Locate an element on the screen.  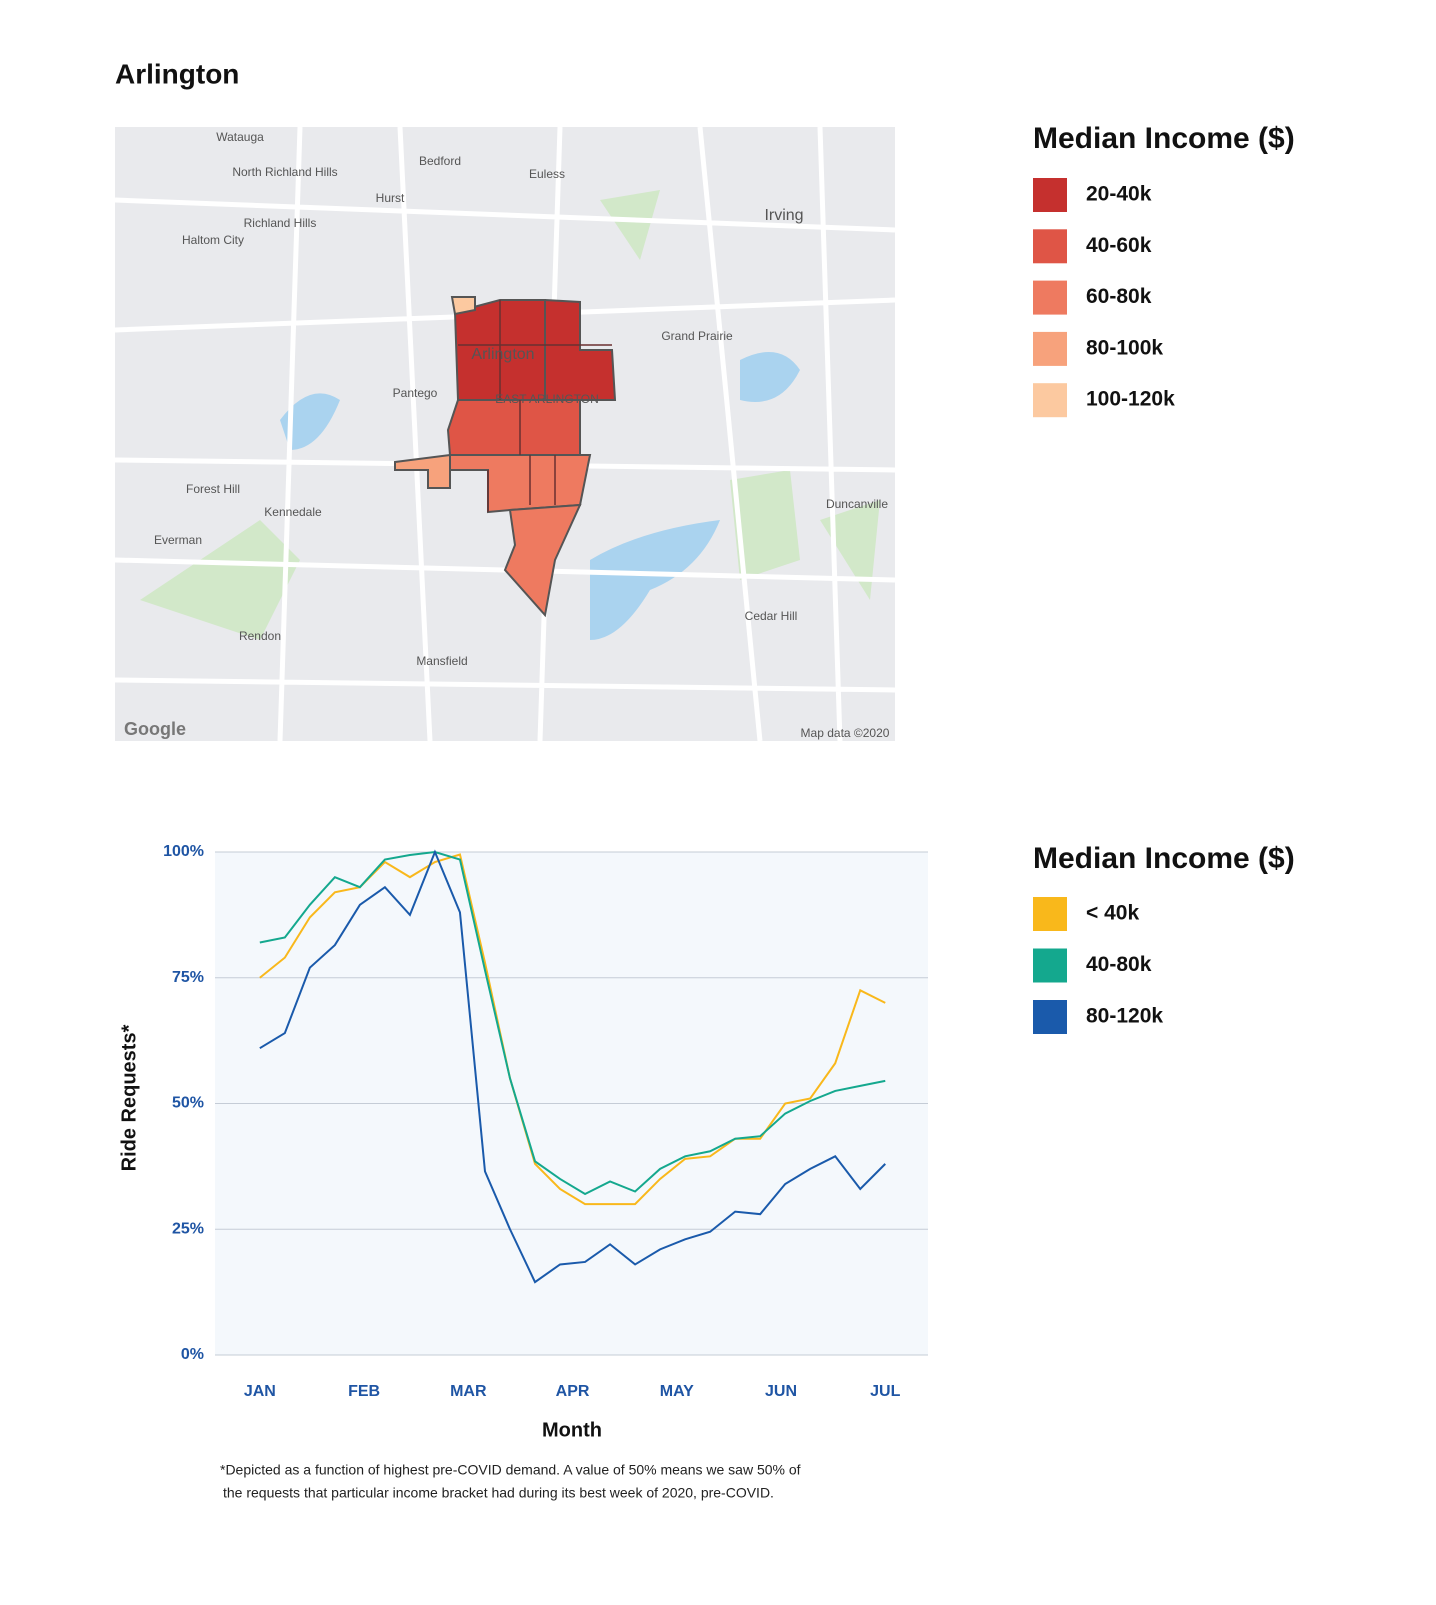
x-tick-label: JUN is located at coordinates (781, 1391).